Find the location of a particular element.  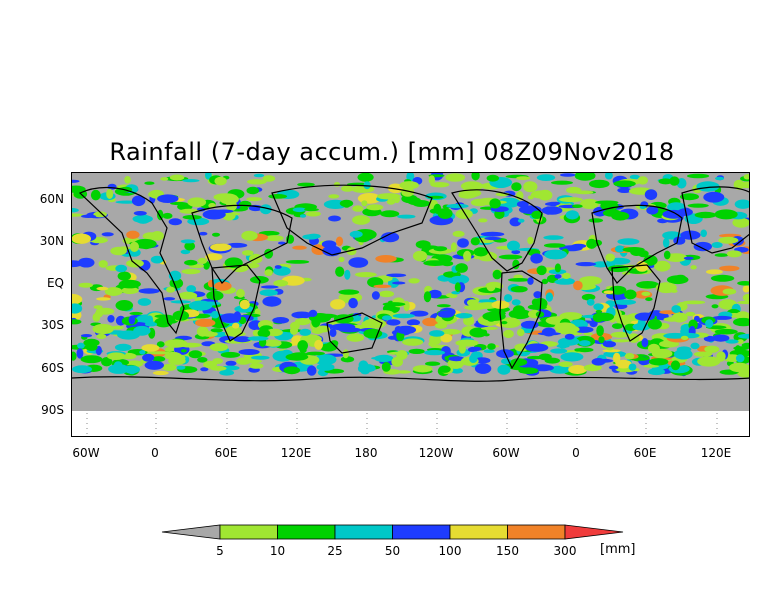

colorbar-below-triangle is located at coordinates (191, 532).